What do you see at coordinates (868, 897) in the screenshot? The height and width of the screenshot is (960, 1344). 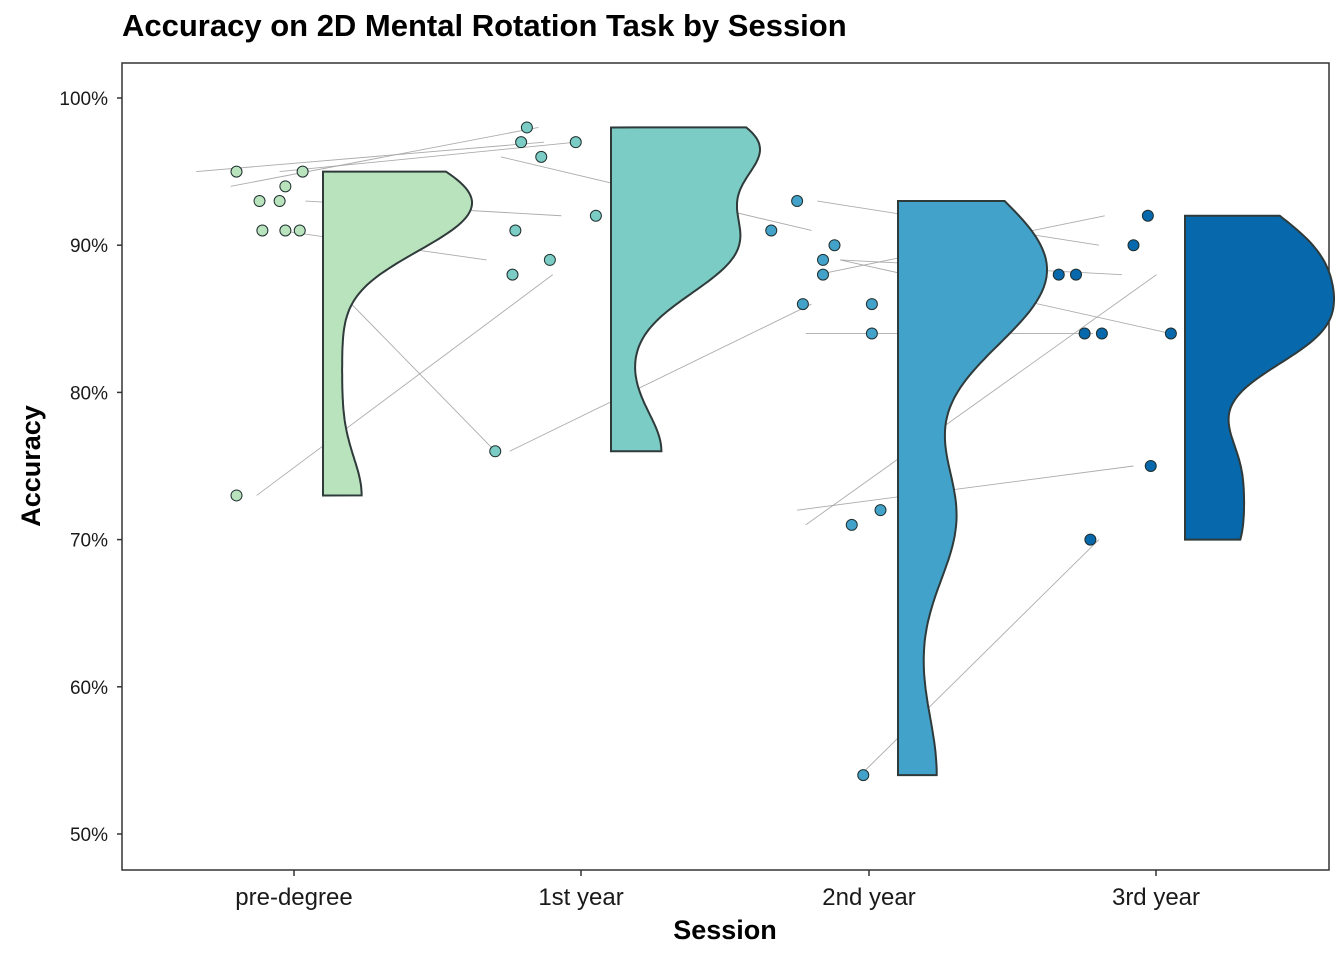 I see `x-tick-label: 2nd year` at bounding box center [868, 897].